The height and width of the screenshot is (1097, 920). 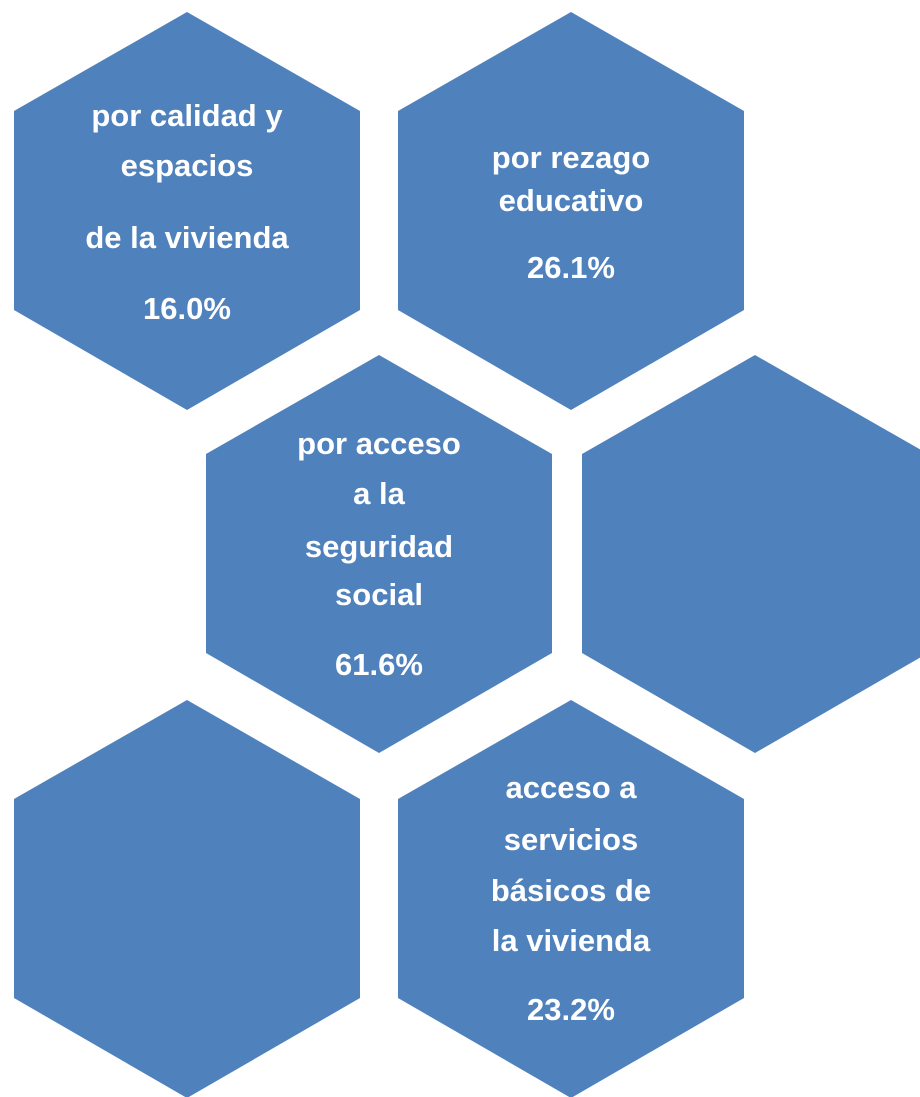 I want to click on node-label: seguridad, so click(x=379, y=546).